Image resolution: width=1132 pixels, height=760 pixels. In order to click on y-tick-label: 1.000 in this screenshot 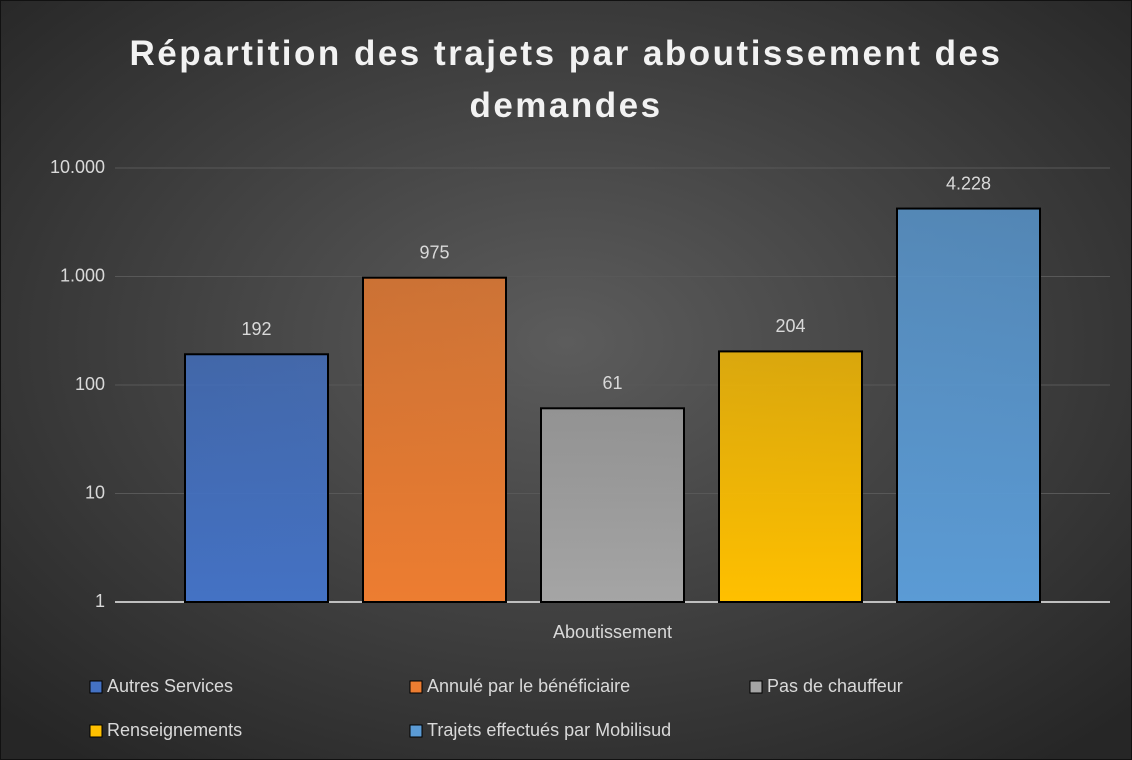, I will do `click(82, 275)`.